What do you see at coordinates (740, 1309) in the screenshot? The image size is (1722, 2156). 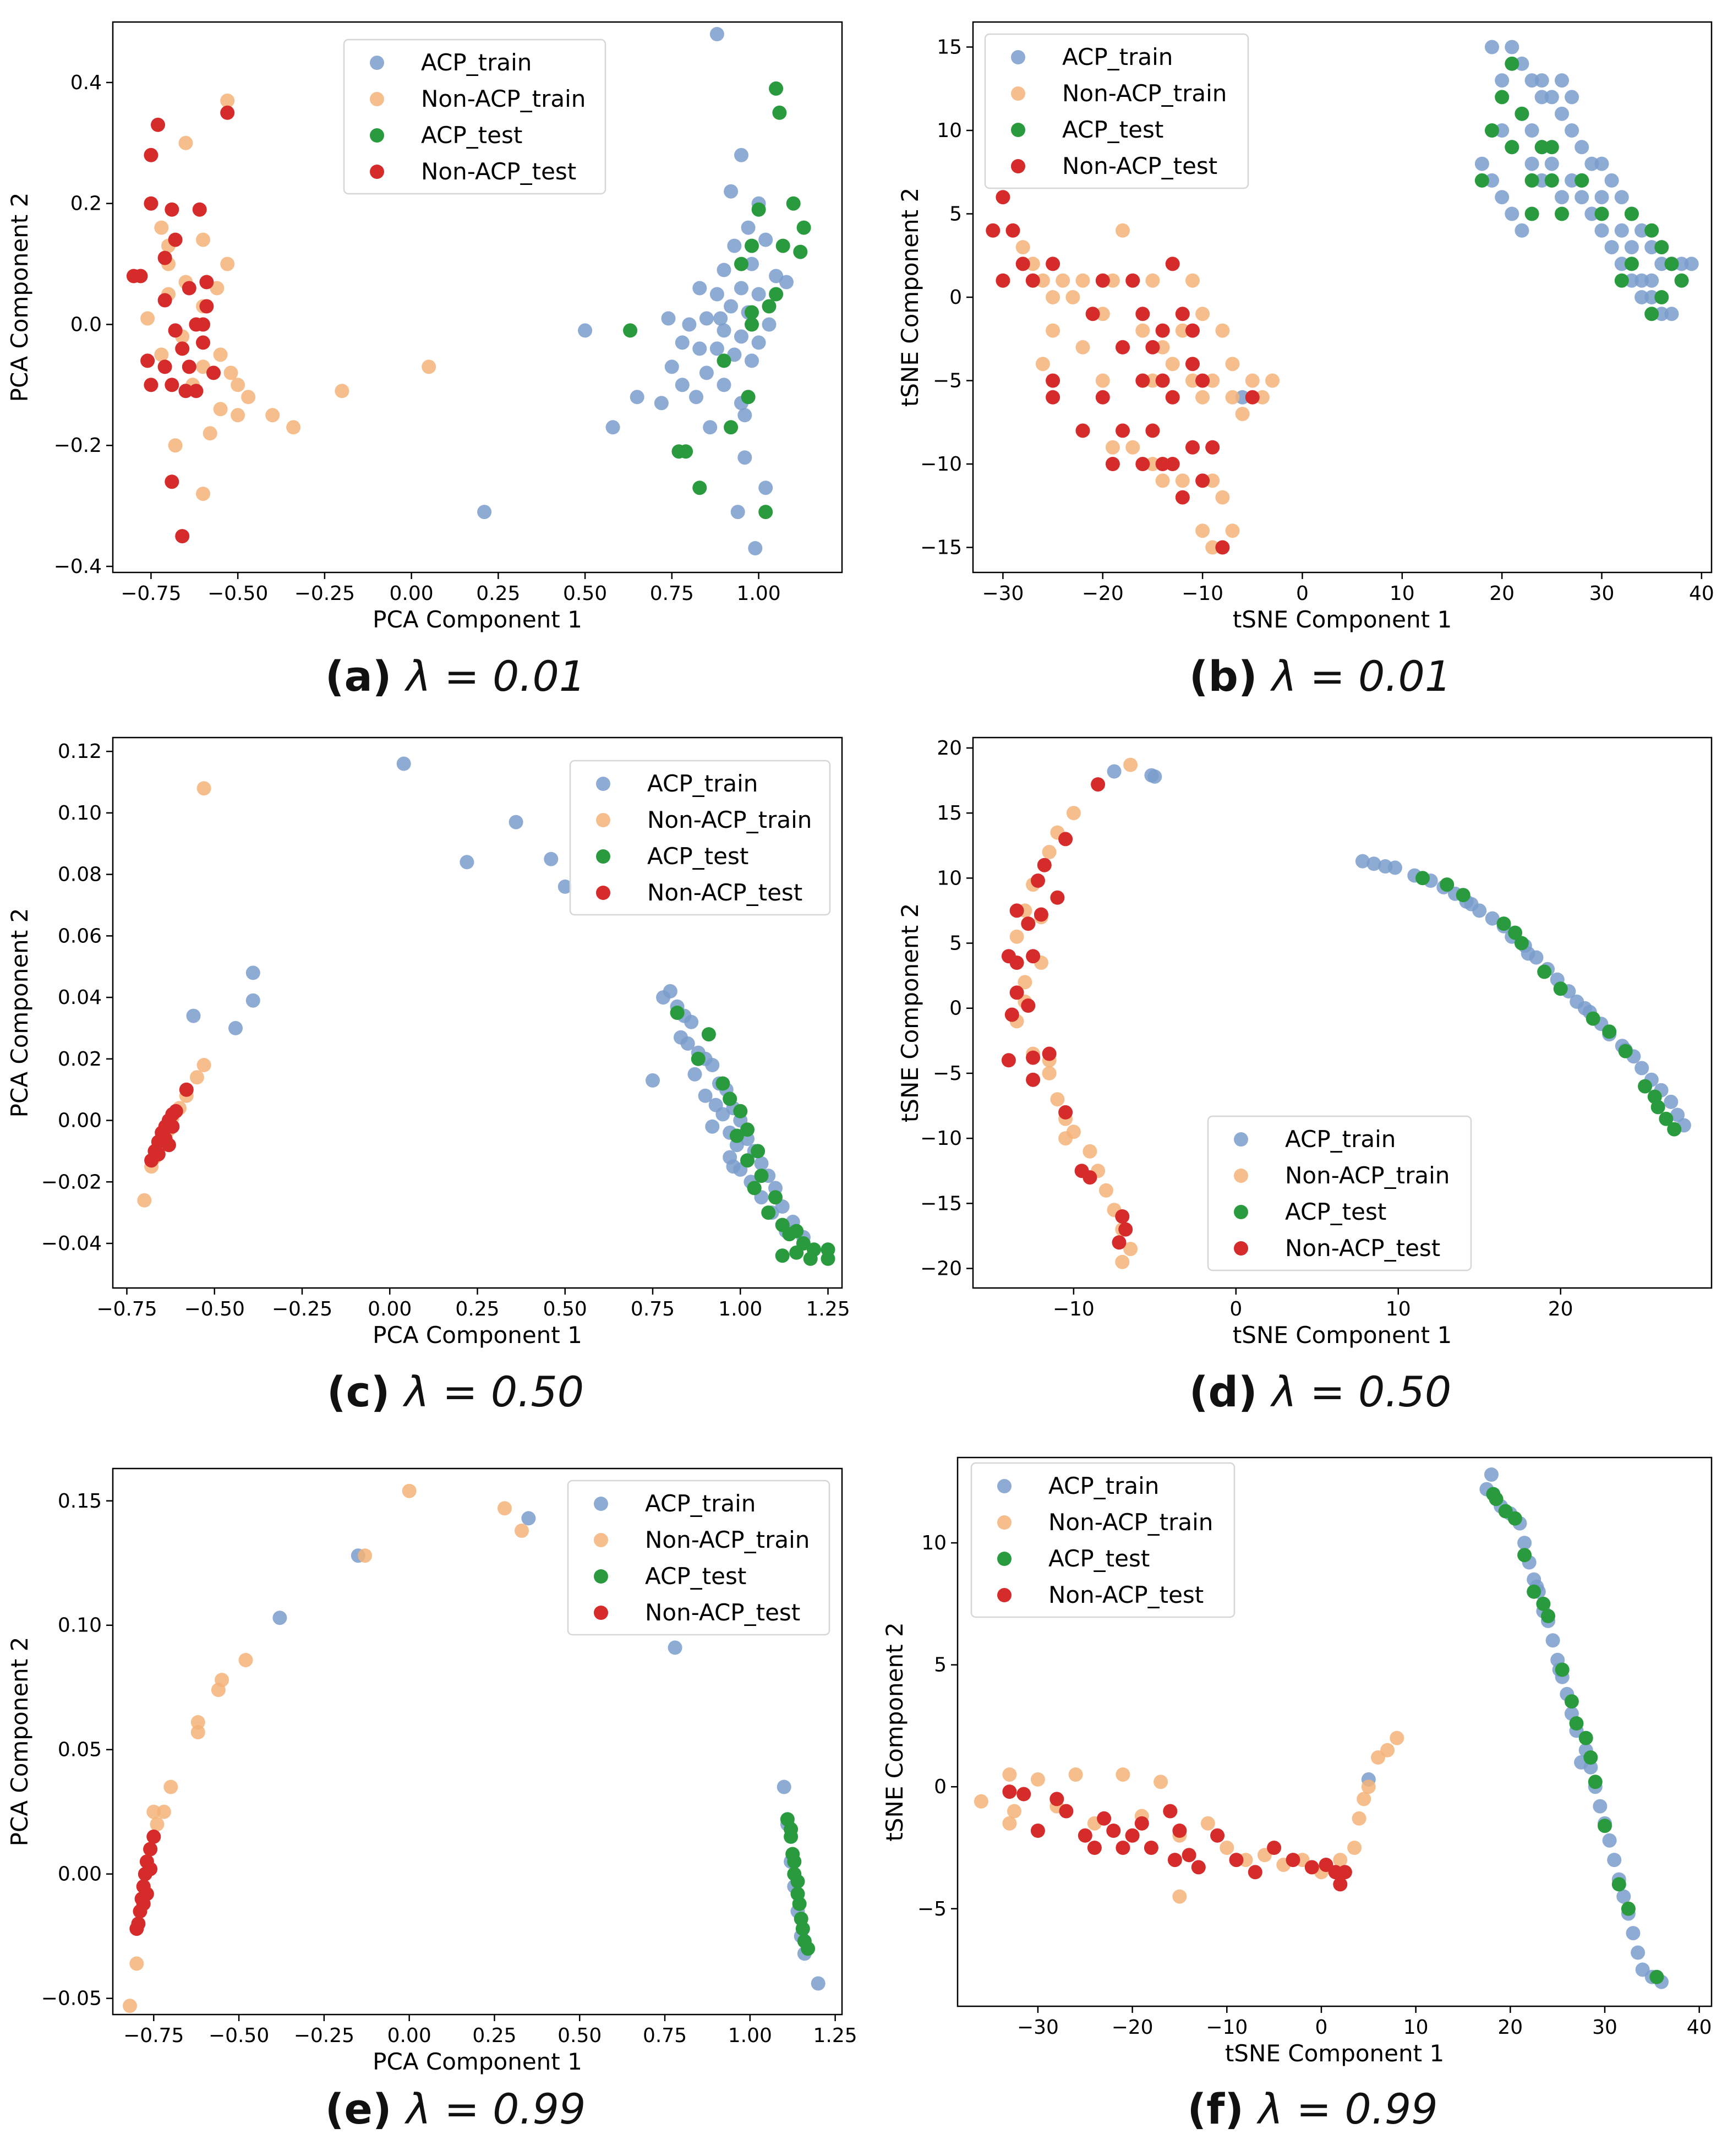 I see `x-tick-label: 1.00` at bounding box center [740, 1309].